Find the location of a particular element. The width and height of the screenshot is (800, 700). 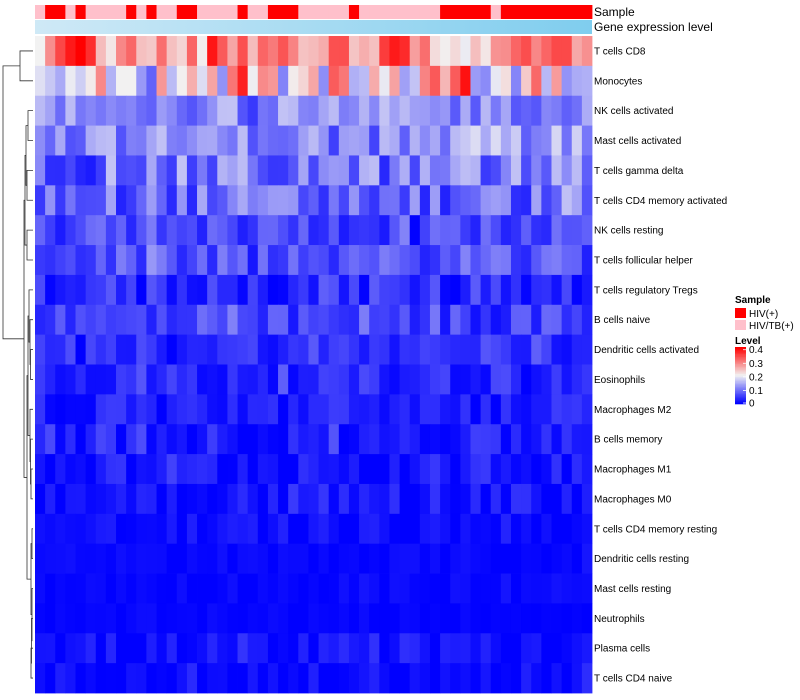

legend-item-label: HIV(+) is located at coordinates (763, 314).